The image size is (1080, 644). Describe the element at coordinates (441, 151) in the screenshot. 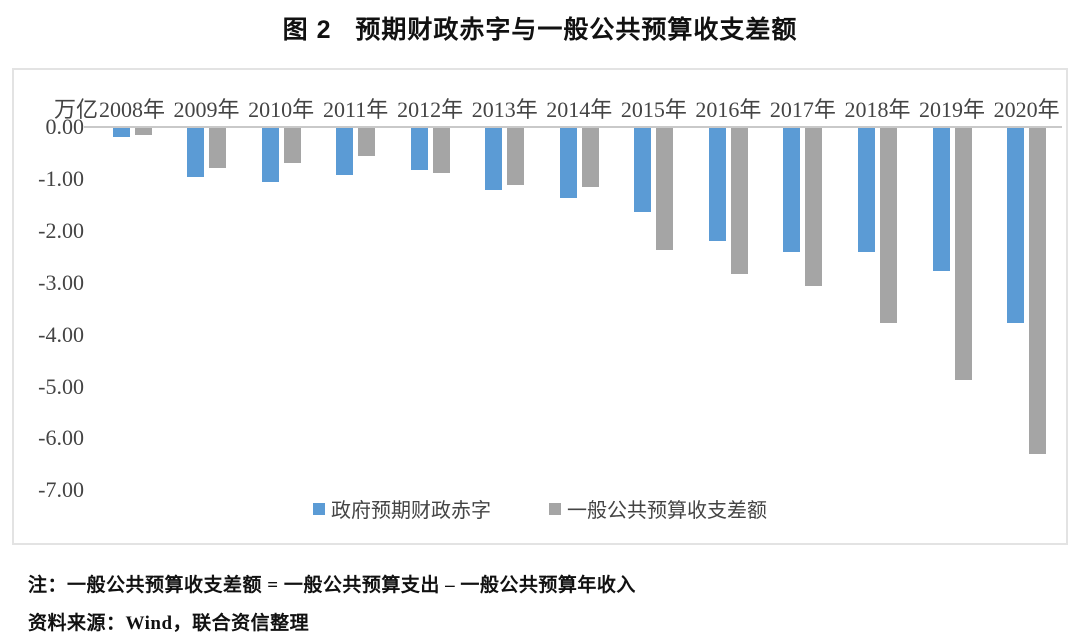

I see `bar-一般公共预算收支差额-2012年` at that location.